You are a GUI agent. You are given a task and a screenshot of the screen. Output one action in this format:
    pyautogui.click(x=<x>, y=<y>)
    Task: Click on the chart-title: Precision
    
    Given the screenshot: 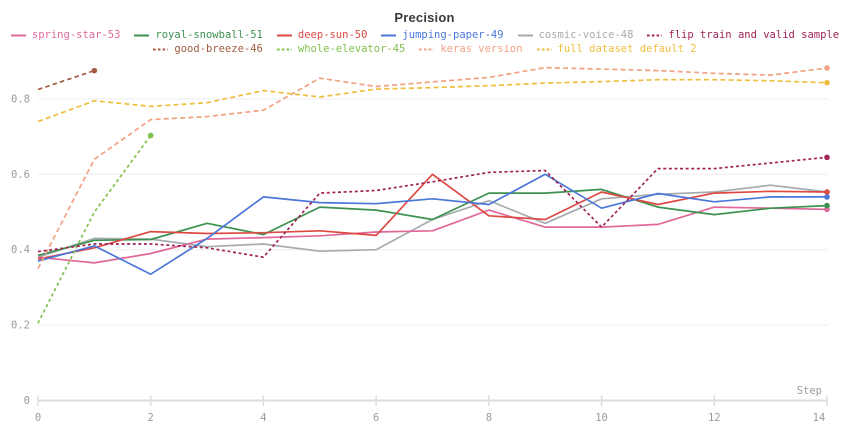 What is the action you would take?
    pyautogui.click(x=424, y=17)
    